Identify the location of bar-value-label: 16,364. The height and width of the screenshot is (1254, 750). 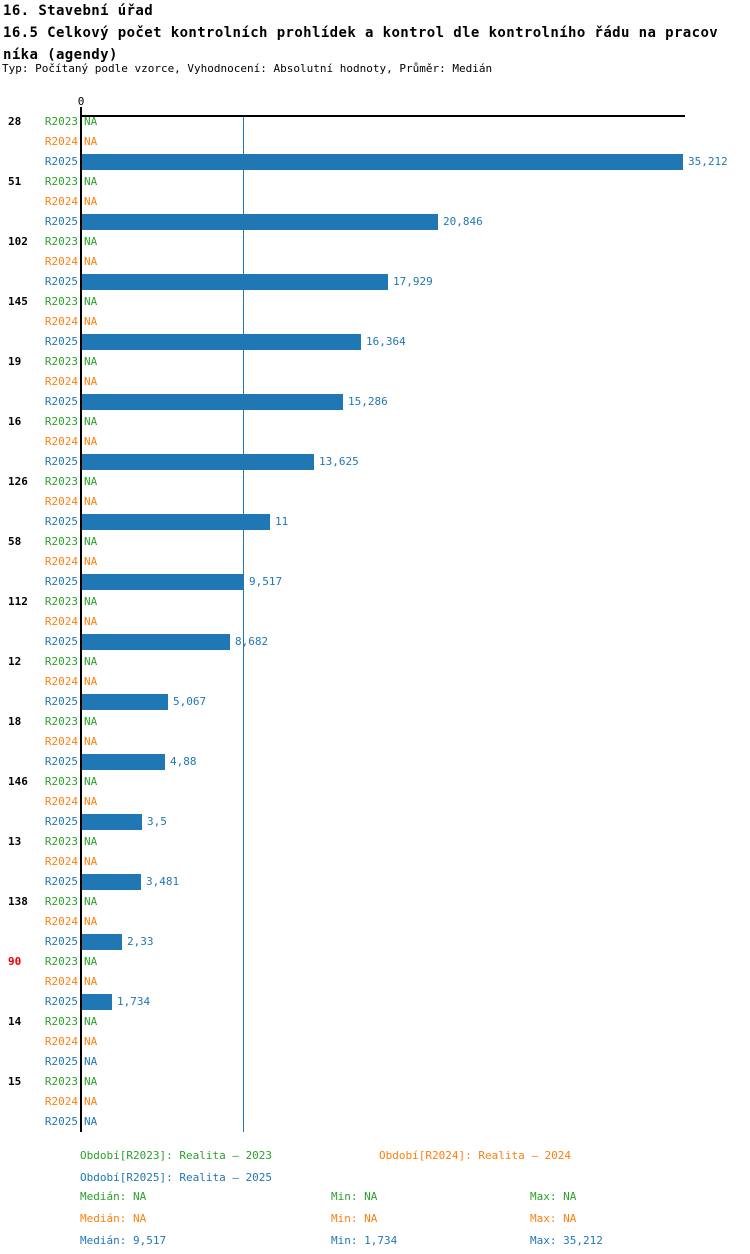
(386, 341).